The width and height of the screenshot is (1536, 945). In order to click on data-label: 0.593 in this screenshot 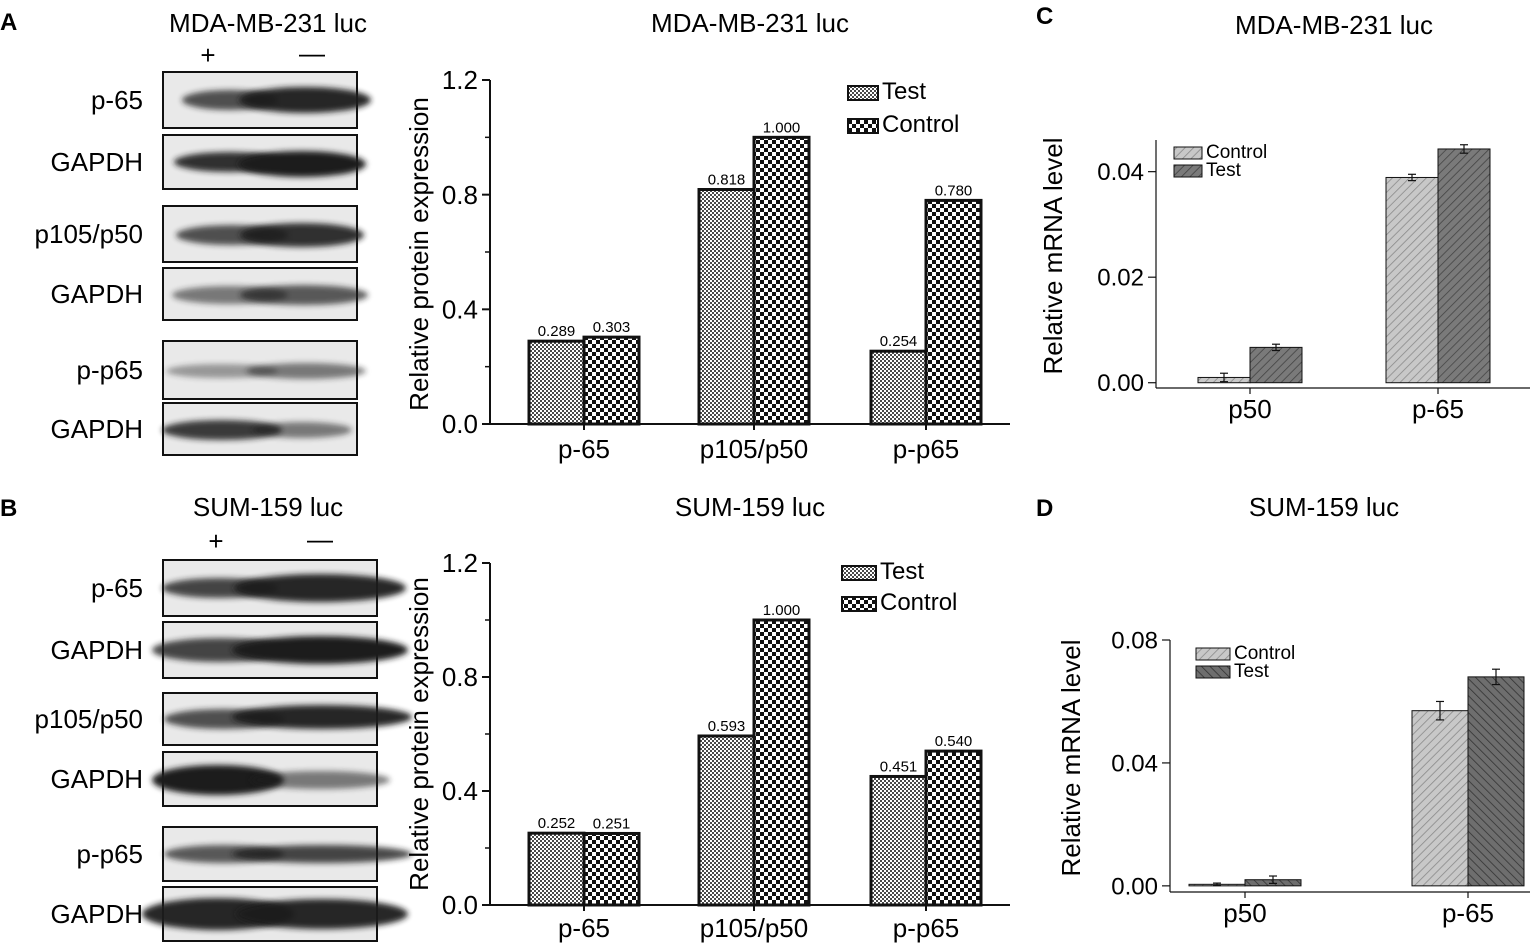, I will do `click(727, 726)`.